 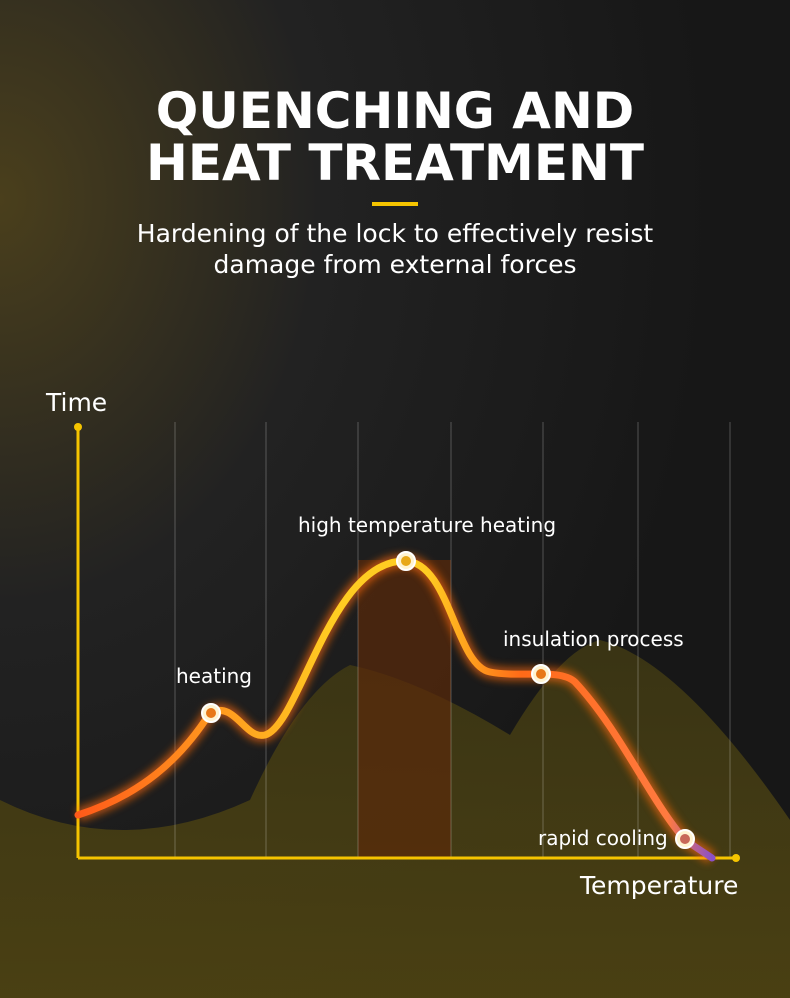 What do you see at coordinates (395, 264) in the screenshot?
I see `subtitle: damage from external forces` at bounding box center [395, 264].